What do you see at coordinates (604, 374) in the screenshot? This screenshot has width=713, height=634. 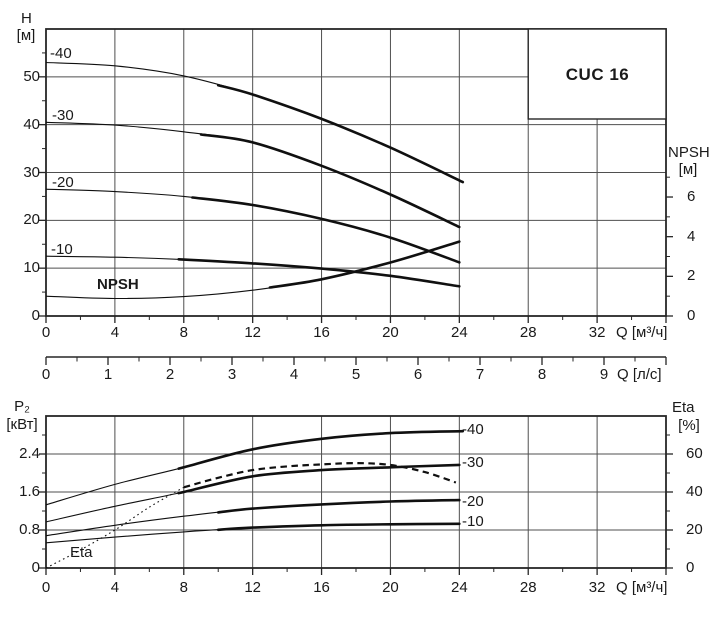 I see `q-ls-tick-label: 9` at bounding box center [604, 374].